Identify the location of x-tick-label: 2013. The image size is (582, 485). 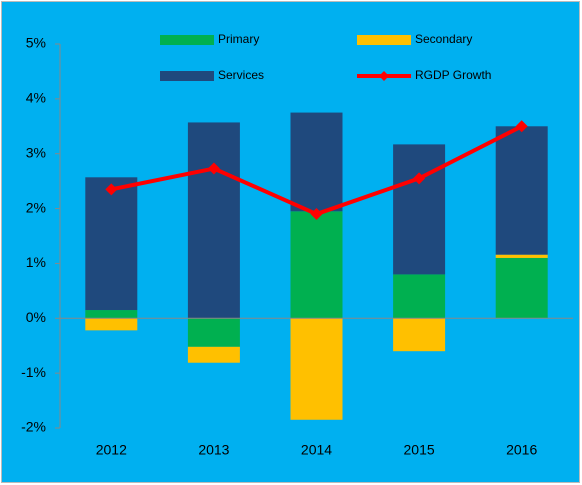
(213, 450).